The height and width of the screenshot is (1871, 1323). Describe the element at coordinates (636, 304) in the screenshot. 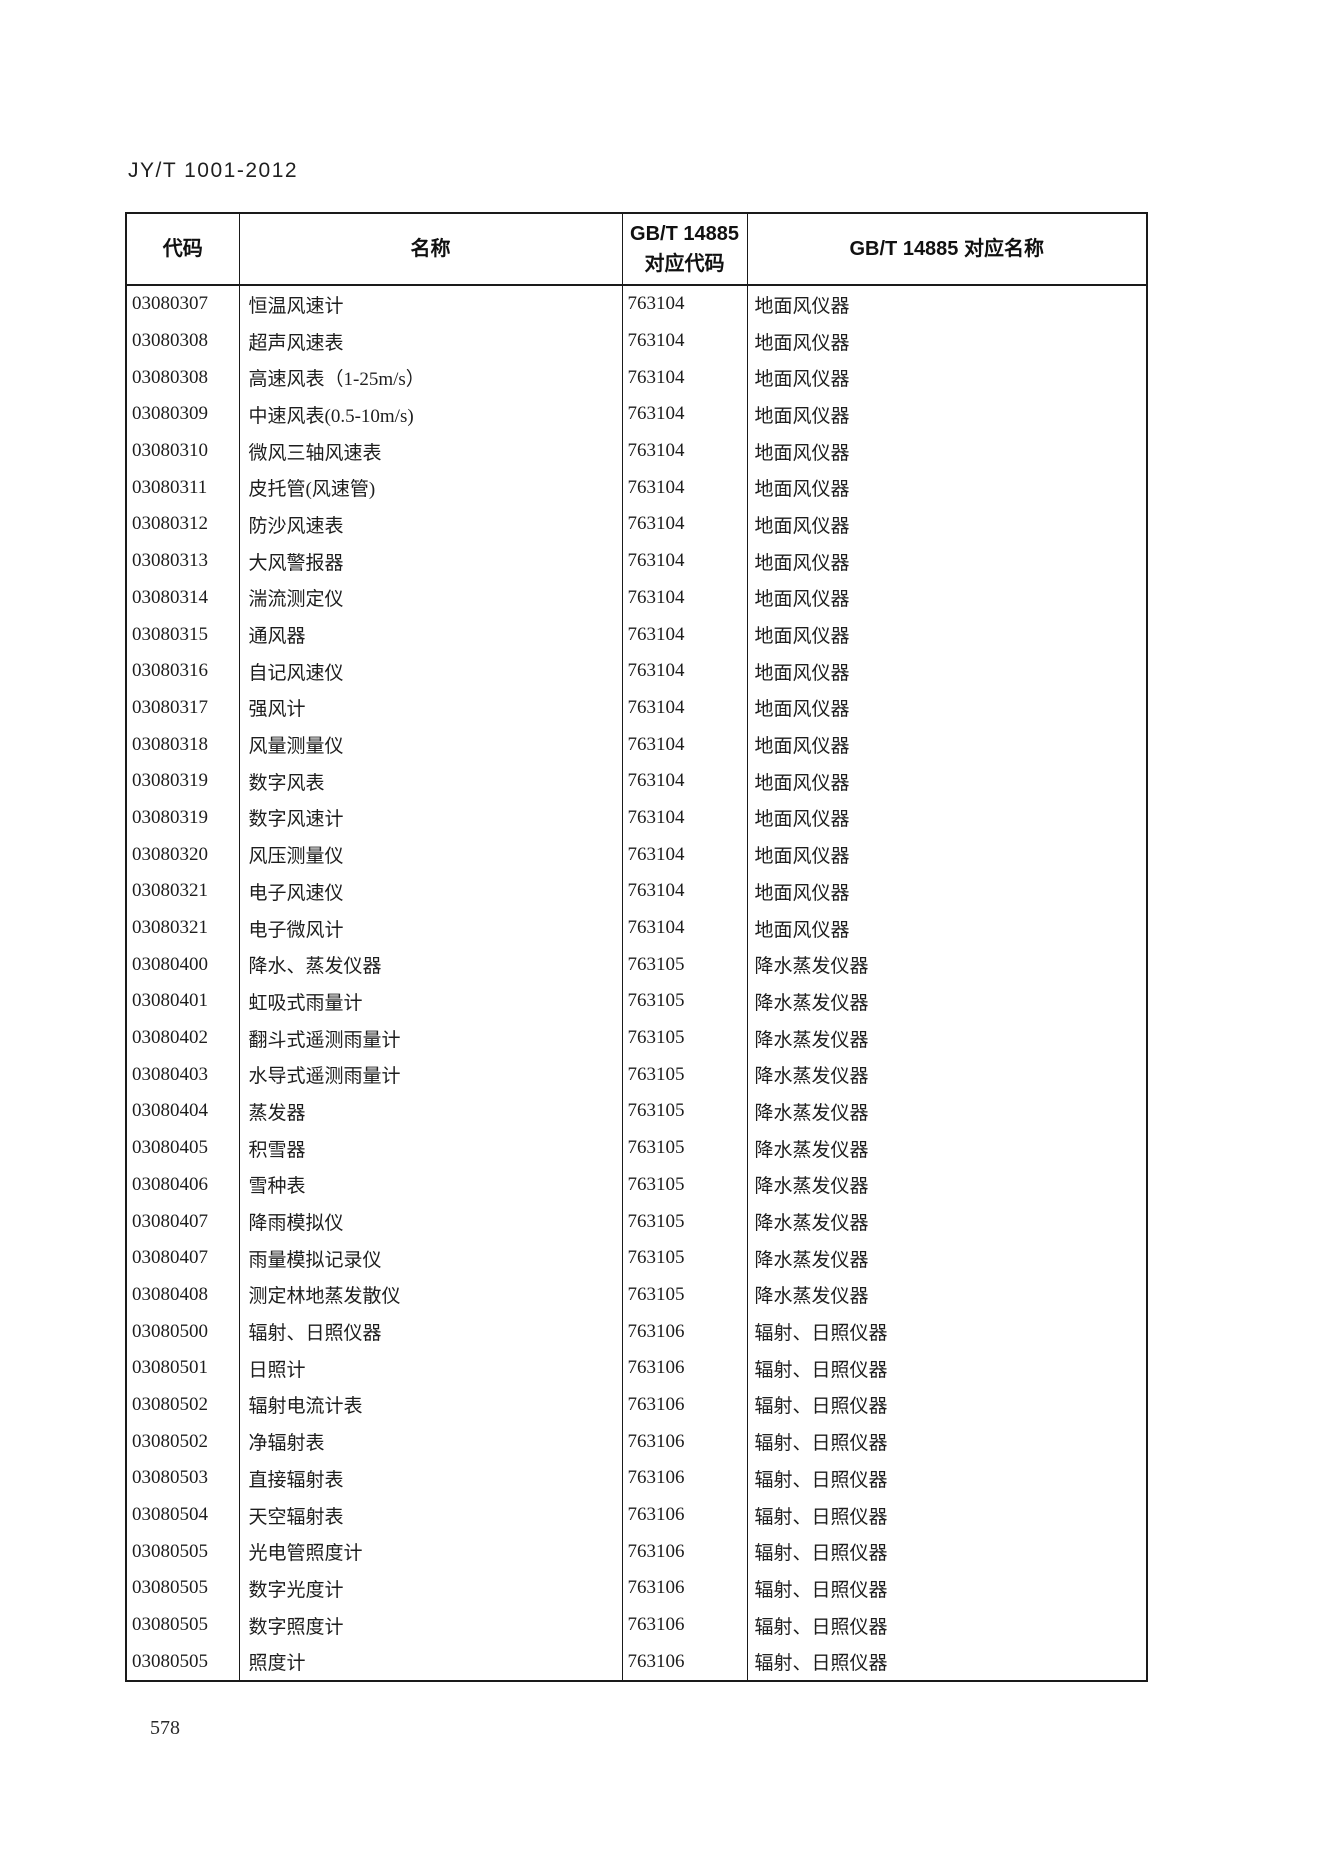

I see `table-row: 03080307 恒温风速计 763104 地面风仪器` at that location.